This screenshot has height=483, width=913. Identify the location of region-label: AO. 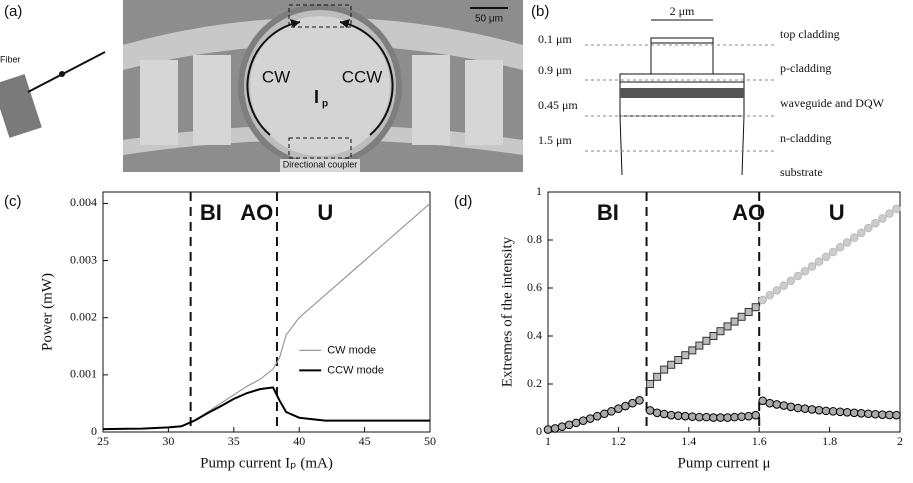
(256, 212).